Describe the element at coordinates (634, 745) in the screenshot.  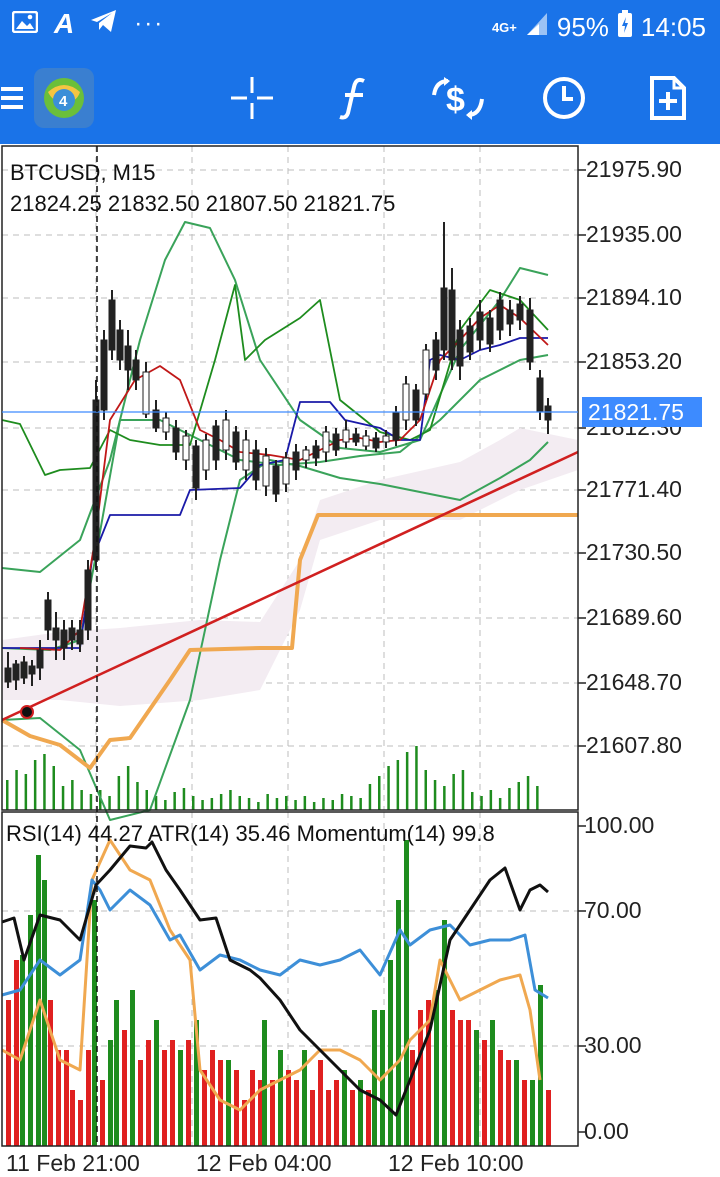
I see `price-axis-label: 21607.80` at that location.